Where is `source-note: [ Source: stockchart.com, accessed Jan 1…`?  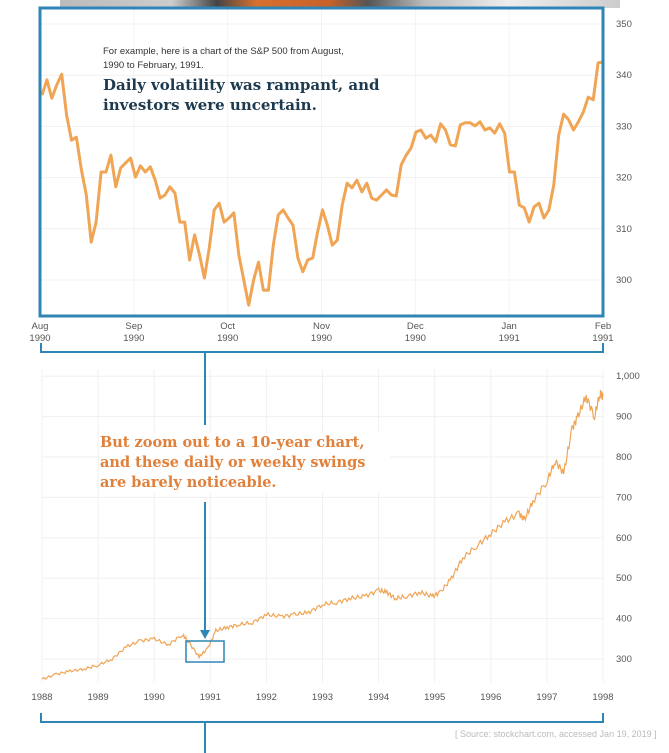 source-note: [ Source: stockchart.com, accessed Jan 1… is located at coordinates (556, 734).